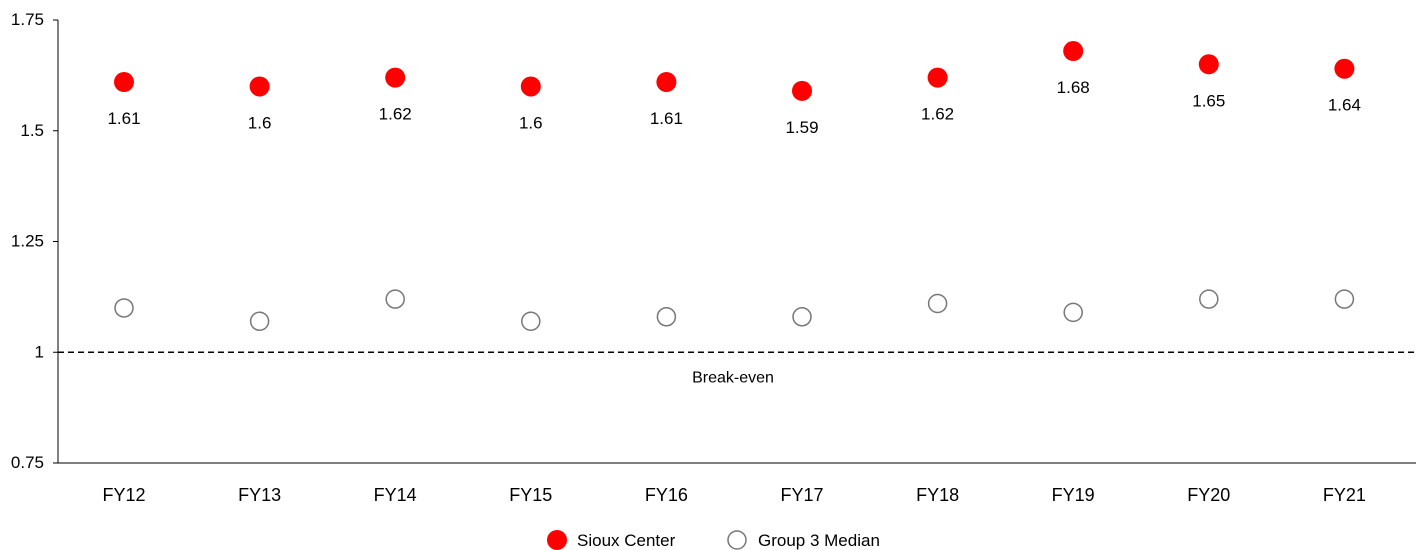 The width and height of the screenshot is (1416, 550). I want to click on sioux-center-value-label: 1.68, so click(1073, 87).